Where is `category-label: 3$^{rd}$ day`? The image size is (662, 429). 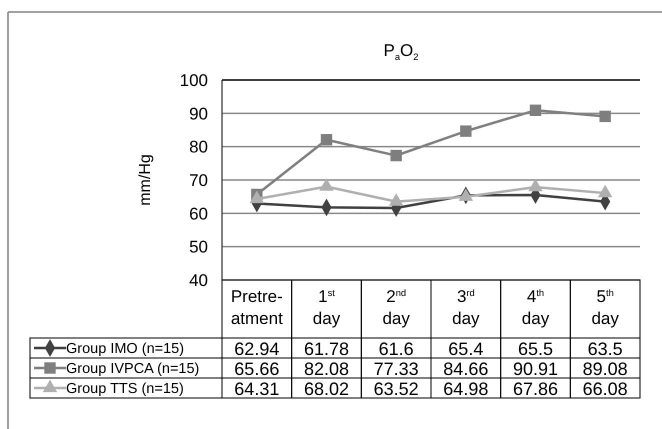
category-label: 3$^{rd}$ day is located at coordinates (466, 307).